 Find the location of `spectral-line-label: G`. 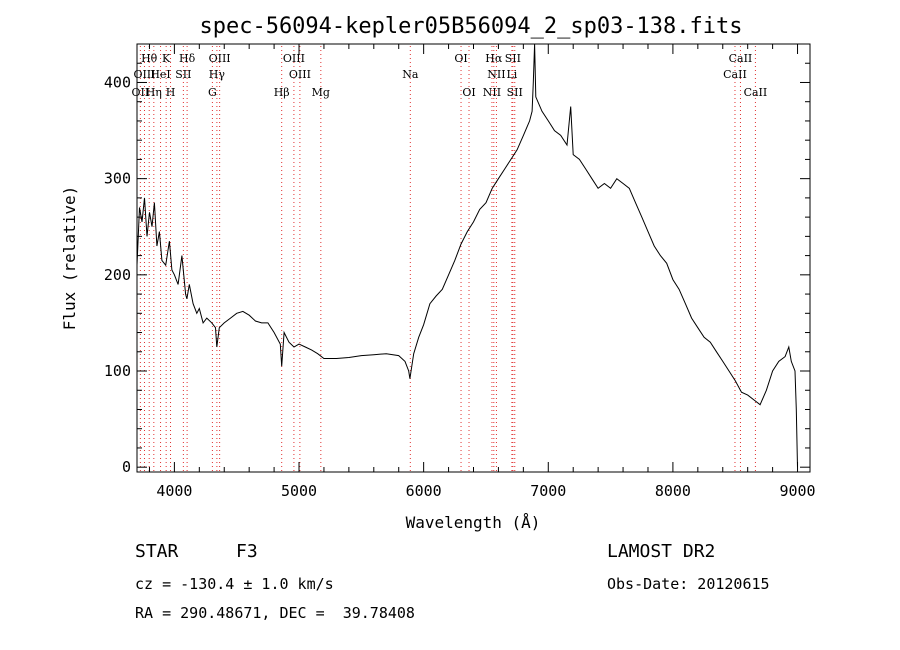

spectral-line-label: G is located at coordinates (212, 92).